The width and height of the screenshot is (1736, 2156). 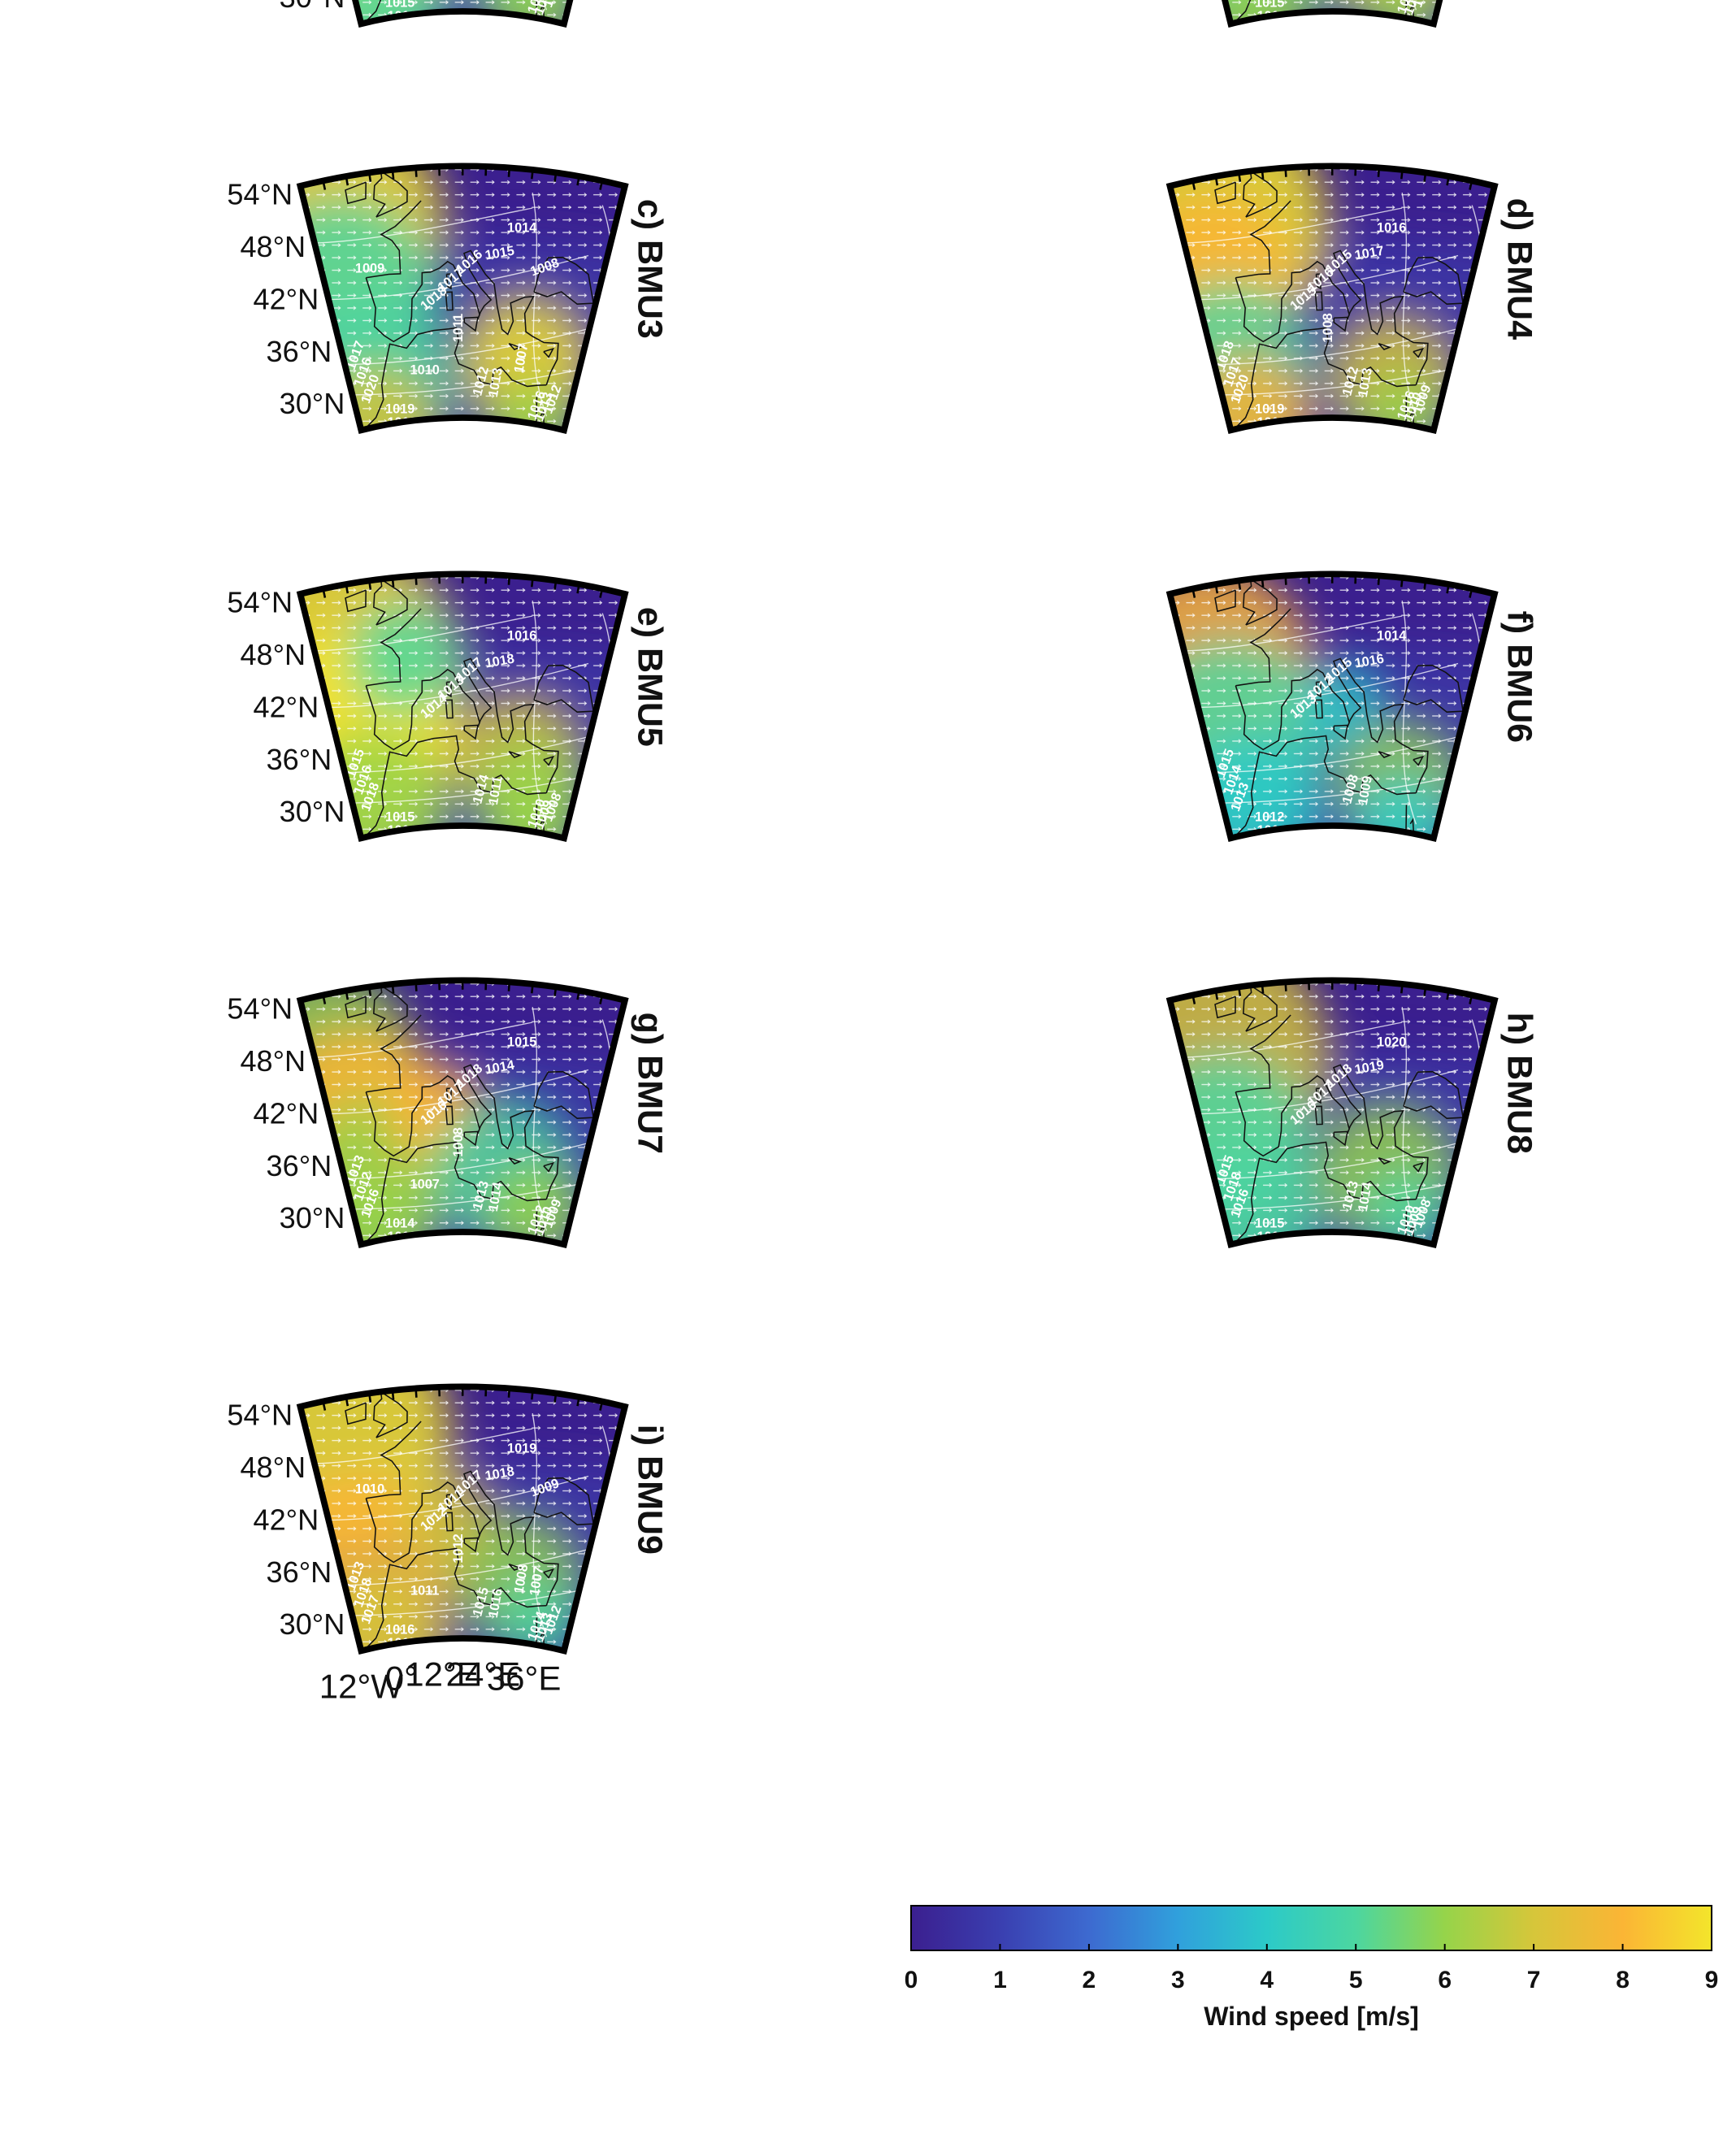 I want to click on coastlines, so click(x=1339, y=1114).